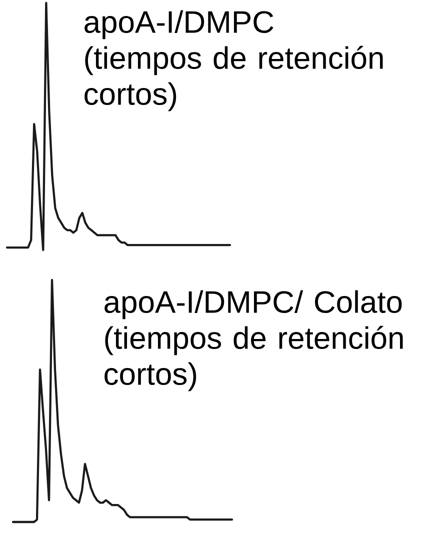 The height and width of the screenshot is (546, 432). What do you see at coordinates (253, 305) in the screenshot?
I see `chart-title: apoA-I/DMPC/ Colato` at bounding box center [253, 305].